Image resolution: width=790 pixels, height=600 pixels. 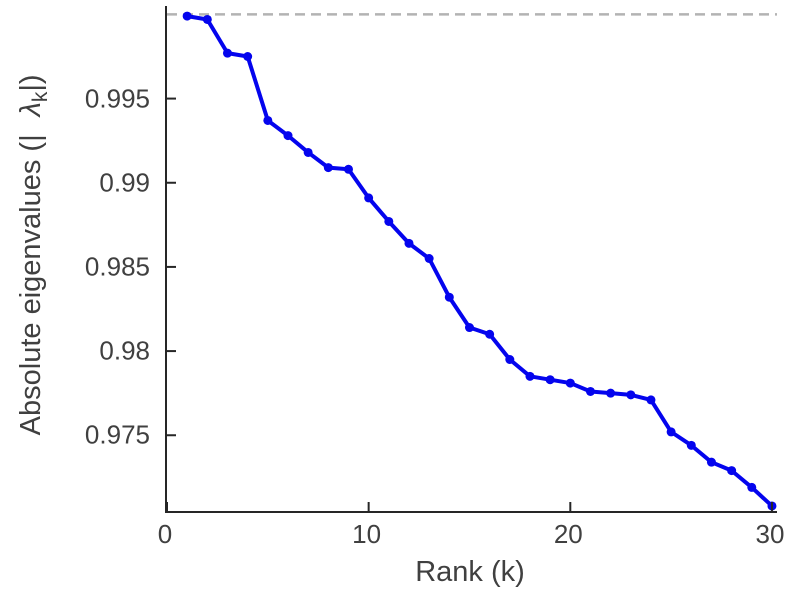 I want to click on y-tick-label: 0.99, so click(x=124, y=182).